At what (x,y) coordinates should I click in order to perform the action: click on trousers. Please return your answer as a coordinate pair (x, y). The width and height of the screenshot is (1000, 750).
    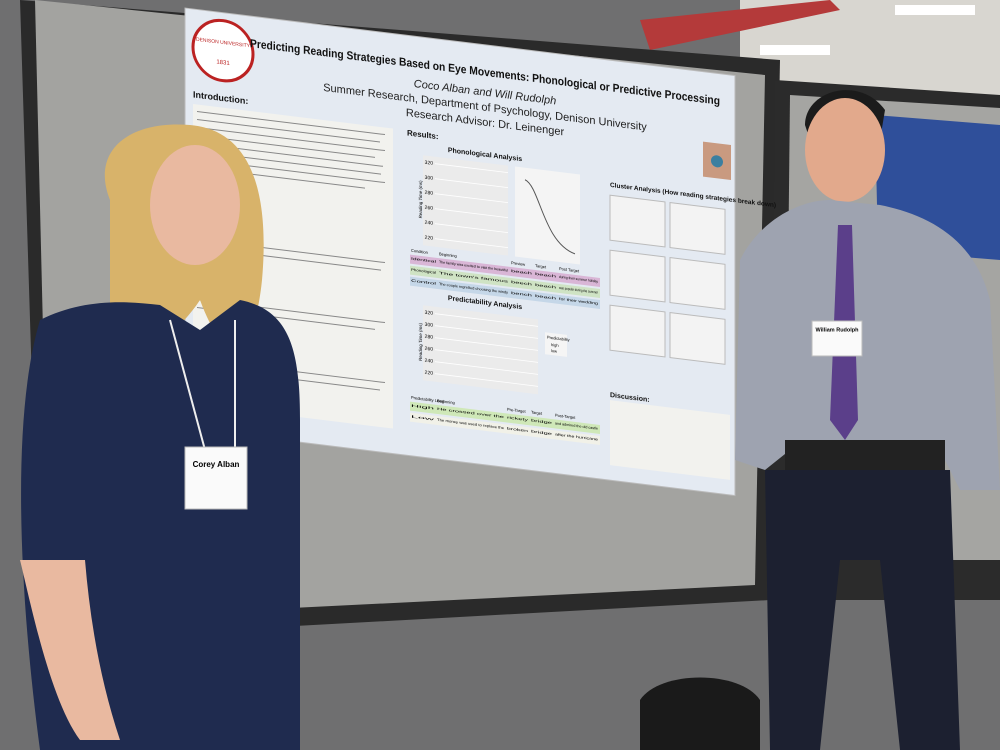
    Looking at the image, I should click on (862, 610).